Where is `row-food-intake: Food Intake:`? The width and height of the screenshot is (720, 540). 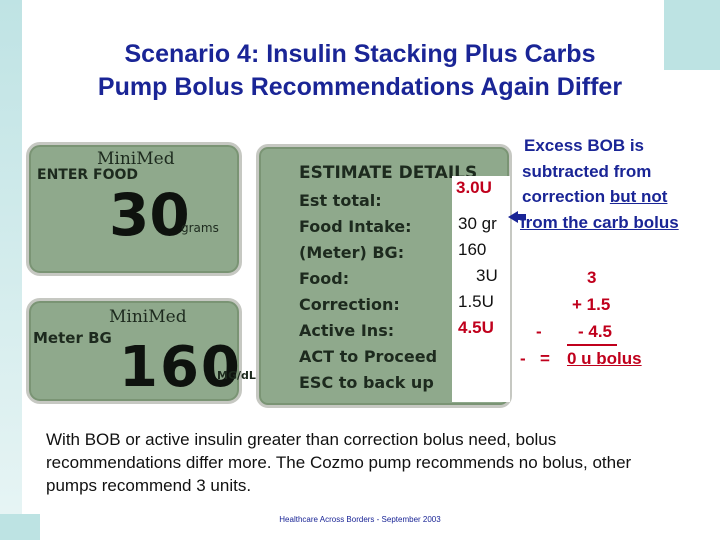 row-food-intake: Food Intake: is located at coordinates (355, 226).